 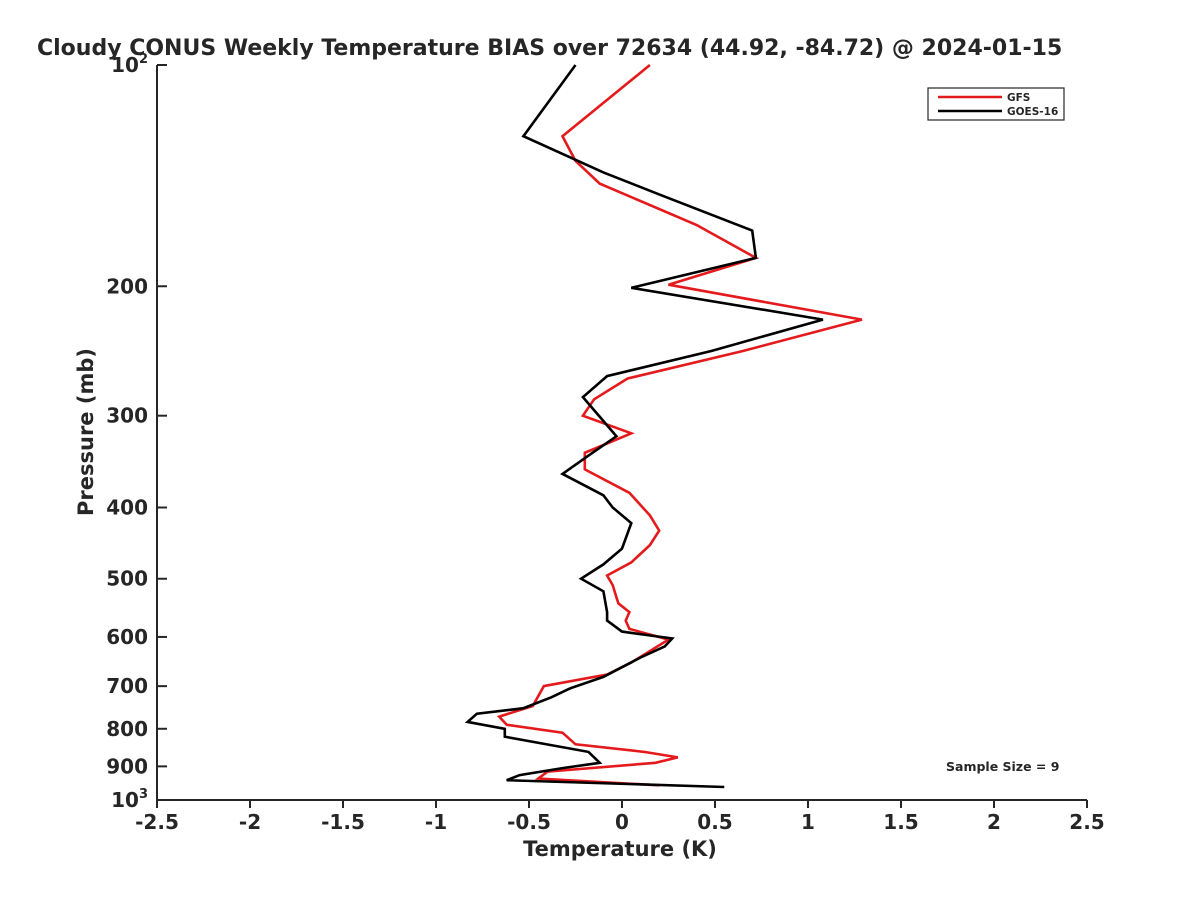 I want to click on y-axis-ticks: 200 300 400 500 600 700 800 900 10² 10³, so click(x=136, y=432).